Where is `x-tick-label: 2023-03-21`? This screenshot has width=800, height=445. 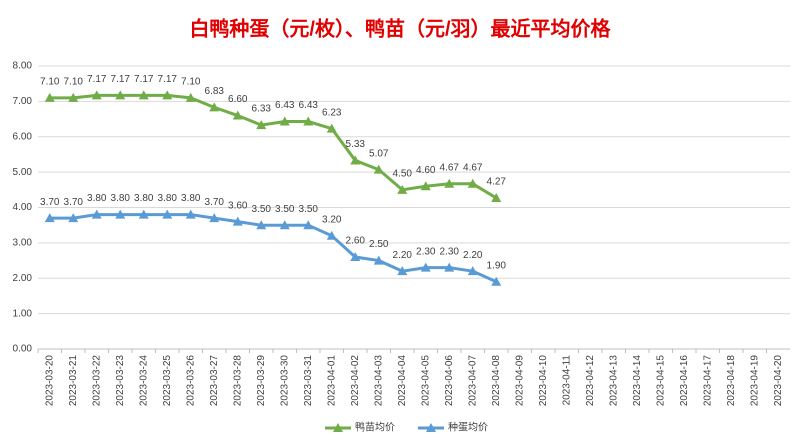
x-tick-label: 2023-03-21 is located at coordinates (73, 381).